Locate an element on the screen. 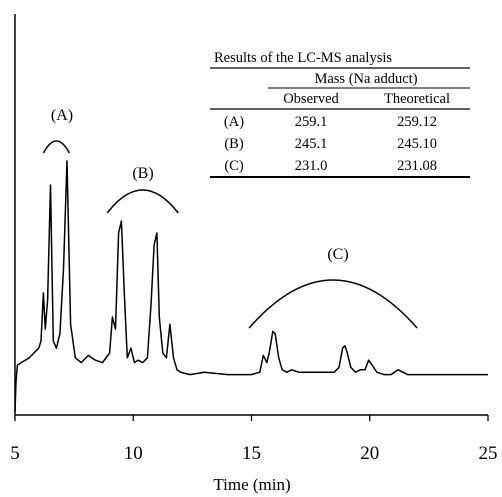 Image resolution: width=502 pixels, height=497 pixels. group-label-c: (C) is located at coordinates (337, 254).